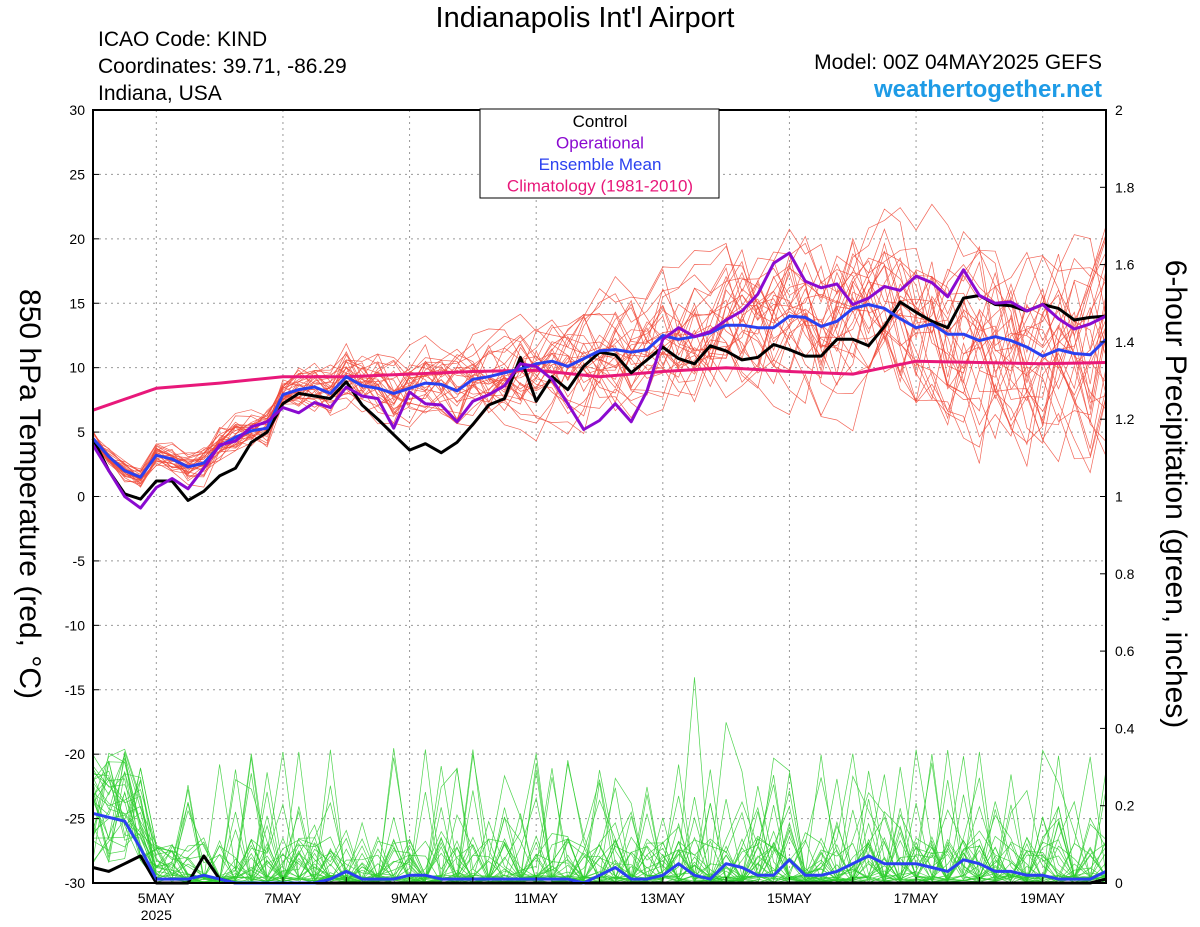  I want to click on y2-tick-label: 1.4, so click(1125, 342).